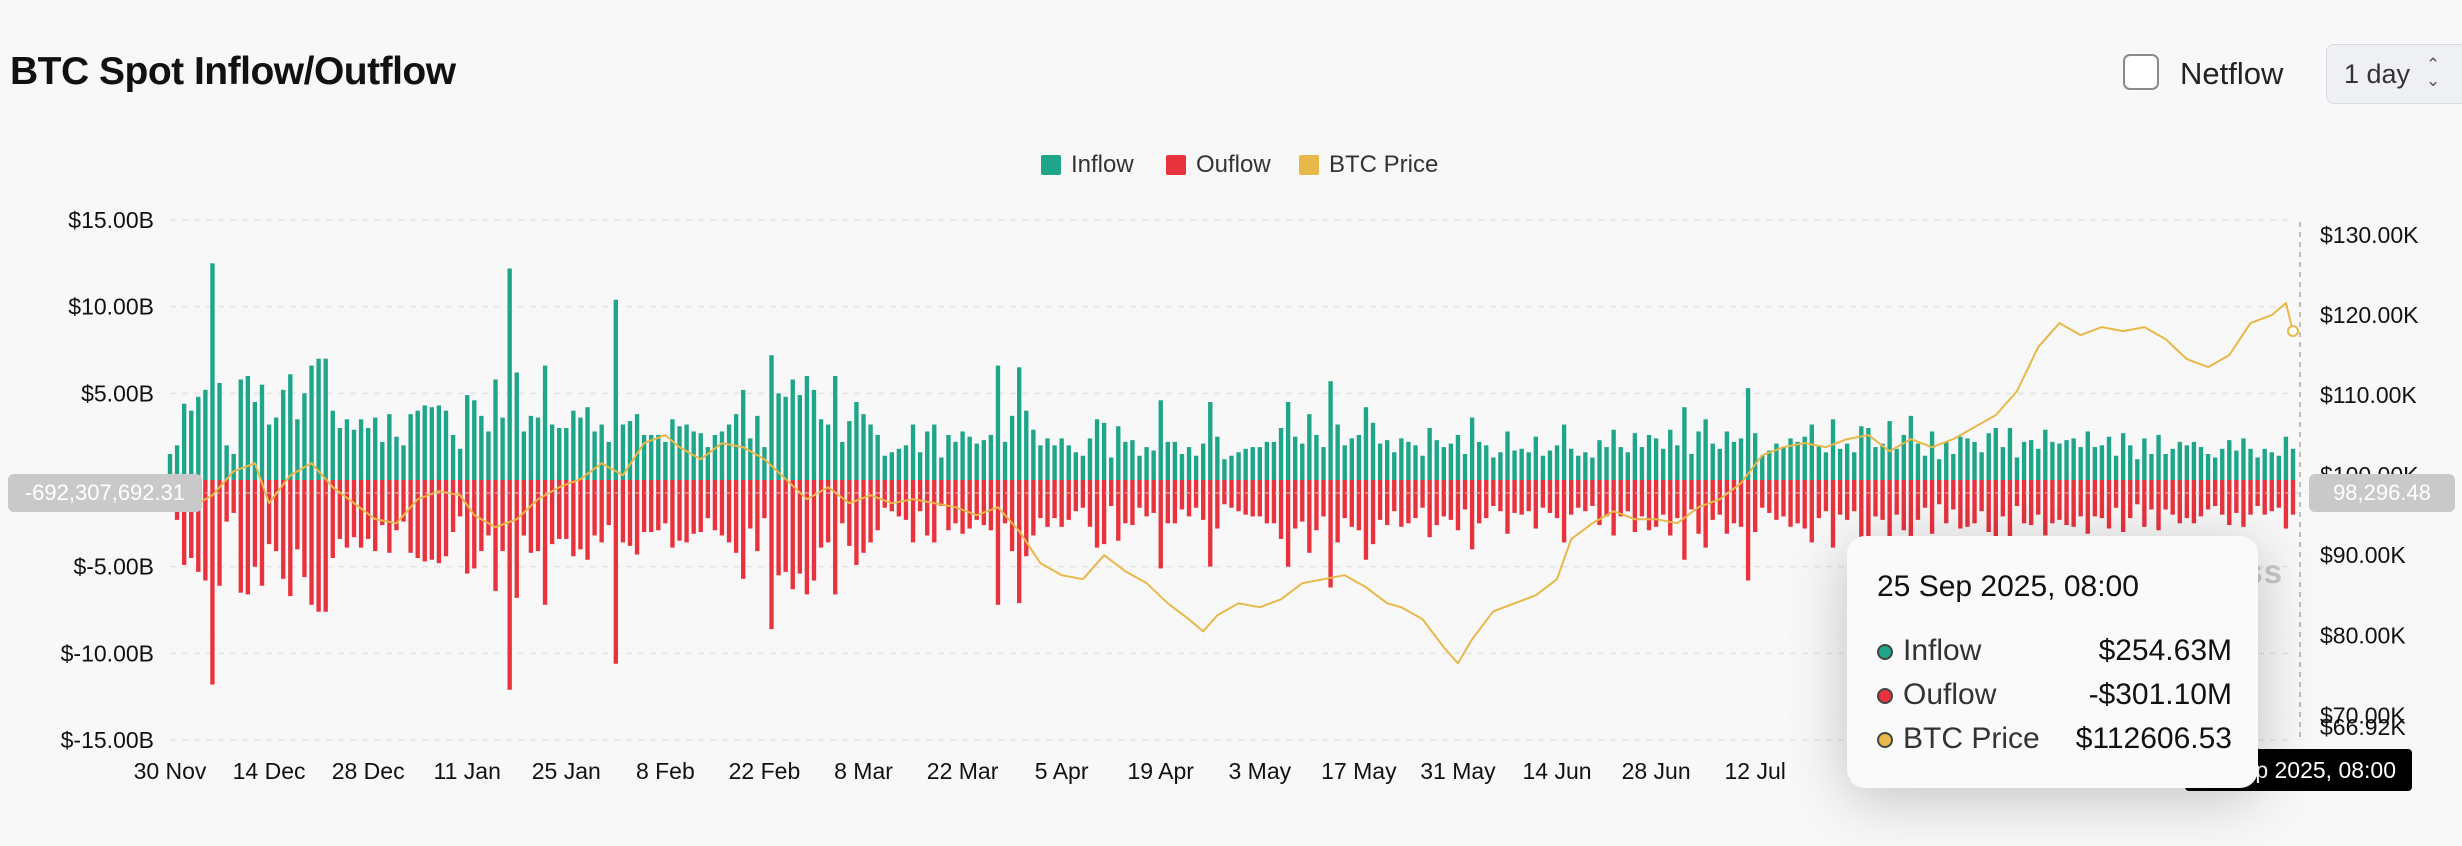 The width and height of the screenshot is (2462, 846). I want to click on crosshair-left-value: -692,307,692.31, so click(105, 493).